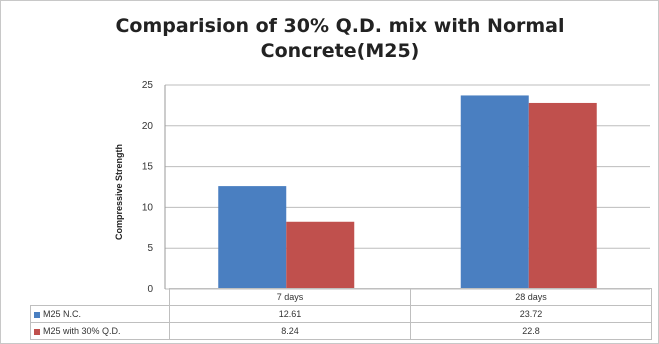 This screenshot has width=659, height=344. What do you see at coordinates (290, 297) in the screenshot?
I see `category-label: 7 days` at bounding box center [290, 297].